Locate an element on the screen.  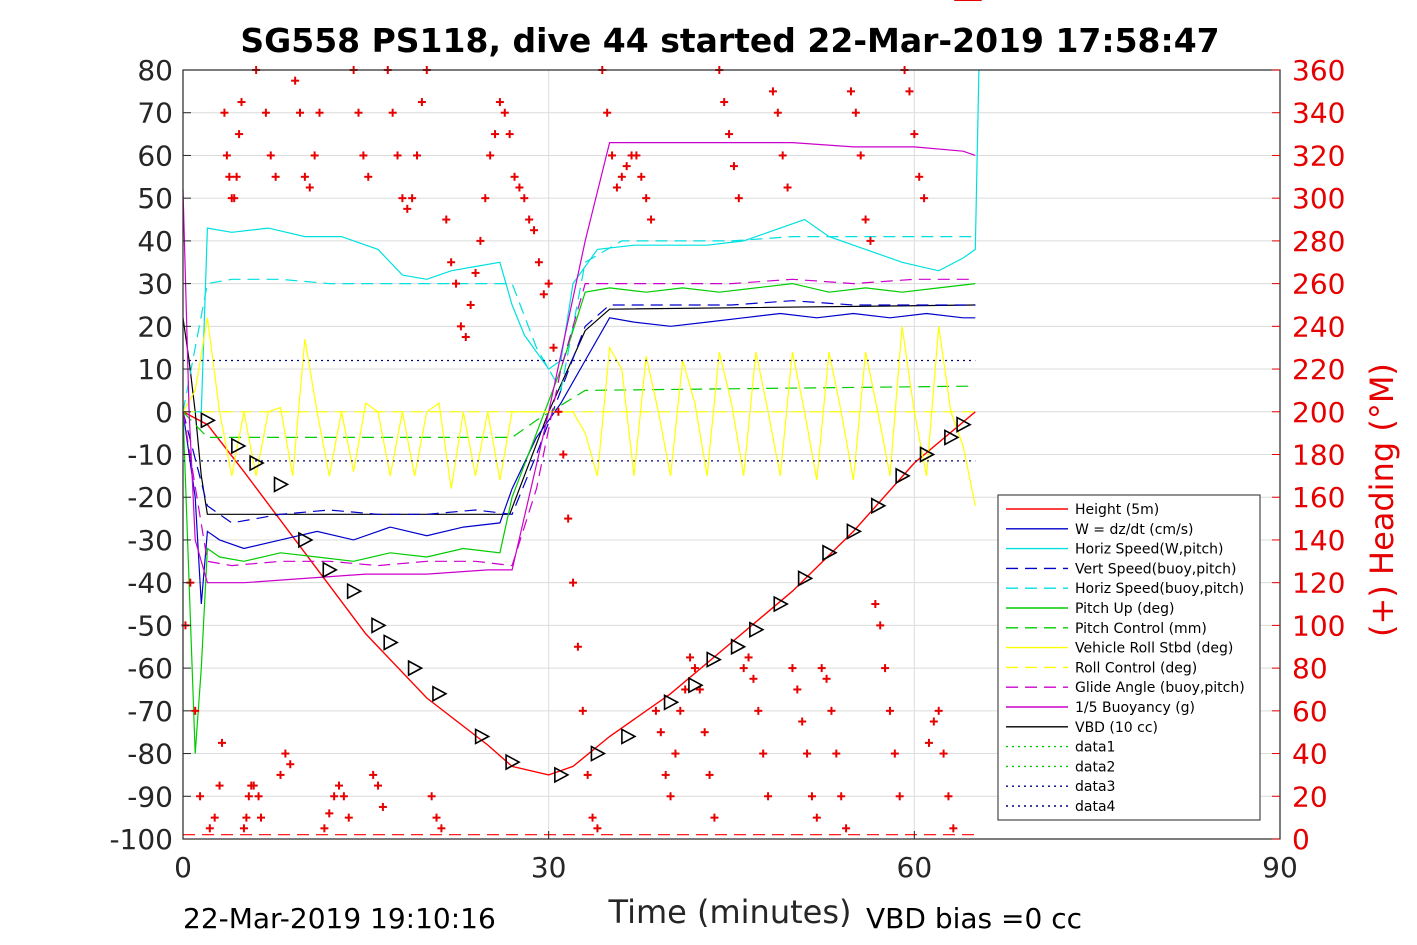
y2-tick-label: 100 is located at coordinates (1318, 625).